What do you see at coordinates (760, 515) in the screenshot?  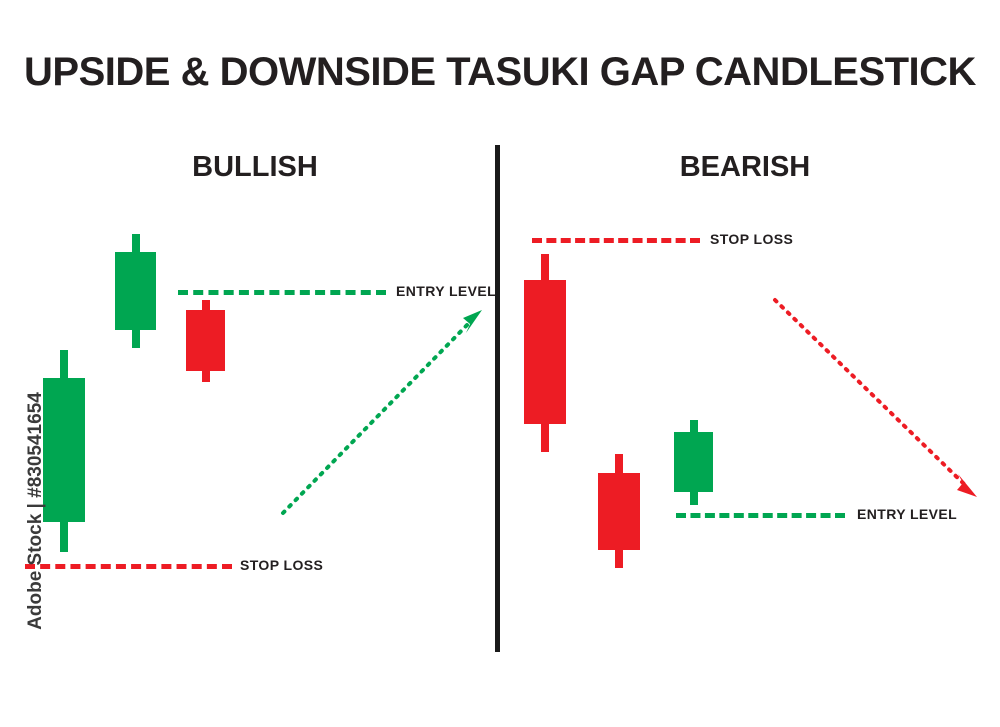 I see `entry-level-line-bearish` at bounding box center [760, 515].